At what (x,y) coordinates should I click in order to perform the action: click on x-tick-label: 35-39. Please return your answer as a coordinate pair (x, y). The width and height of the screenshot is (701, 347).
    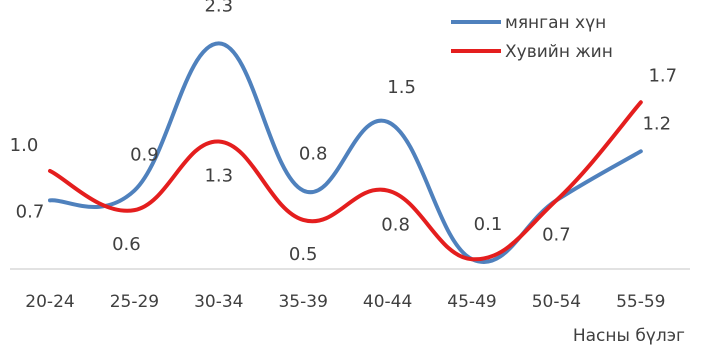
    Looking at the image, I should click on (302, 302).